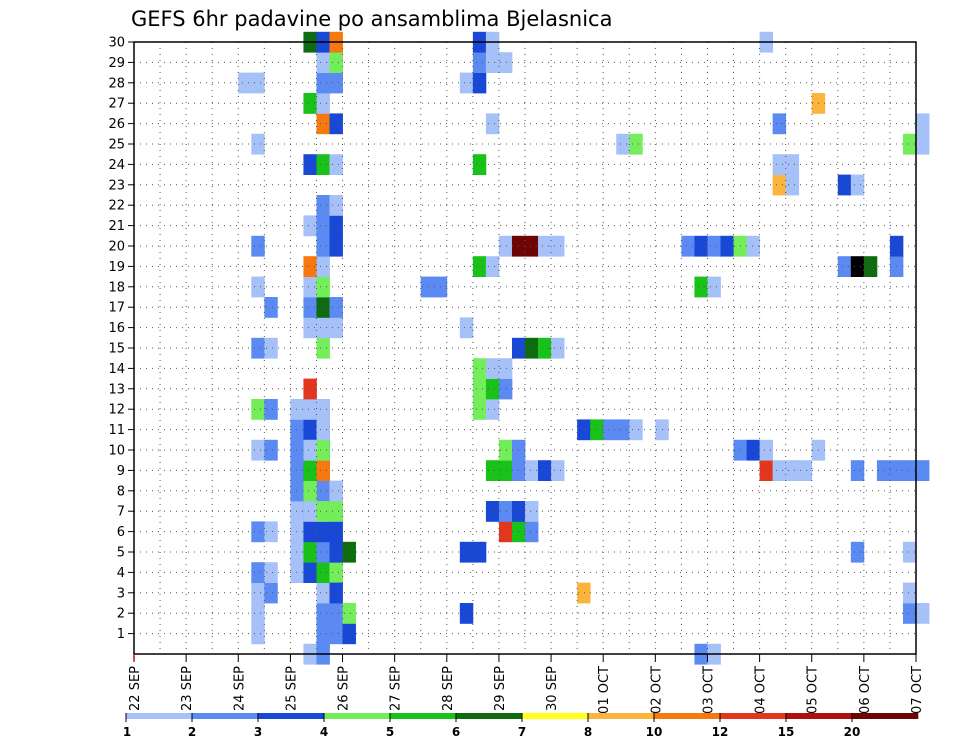  Describe the element at coordinates (121, 614) in the screenshot. I see `y-tick-label: 2` at that location.